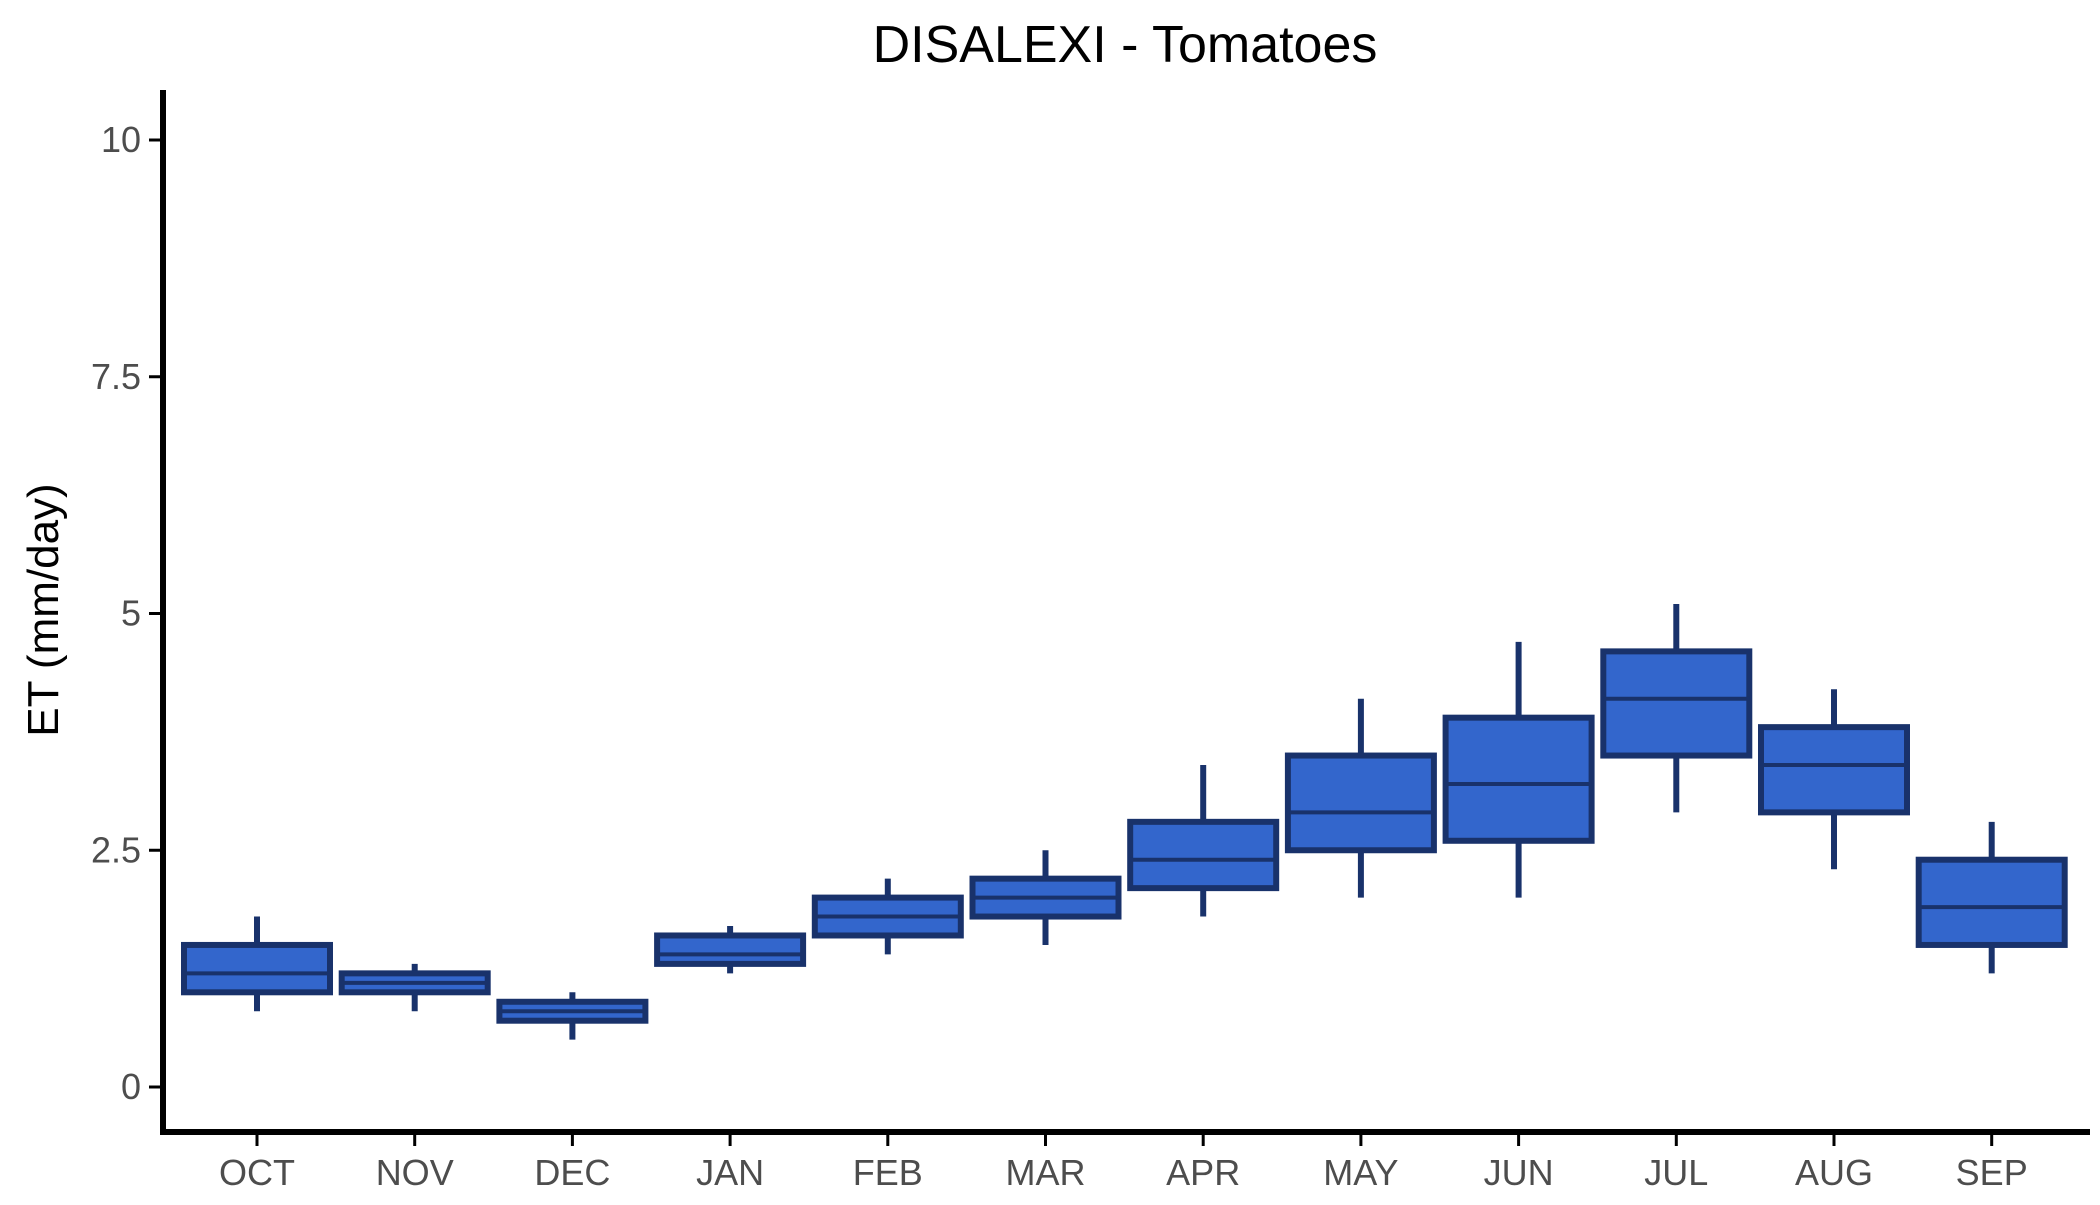 The image size is (2100, 1205). Describe the element at coordinates (116, 849) in the screenshot. I see `y-tick-label: 2.5` at that location.